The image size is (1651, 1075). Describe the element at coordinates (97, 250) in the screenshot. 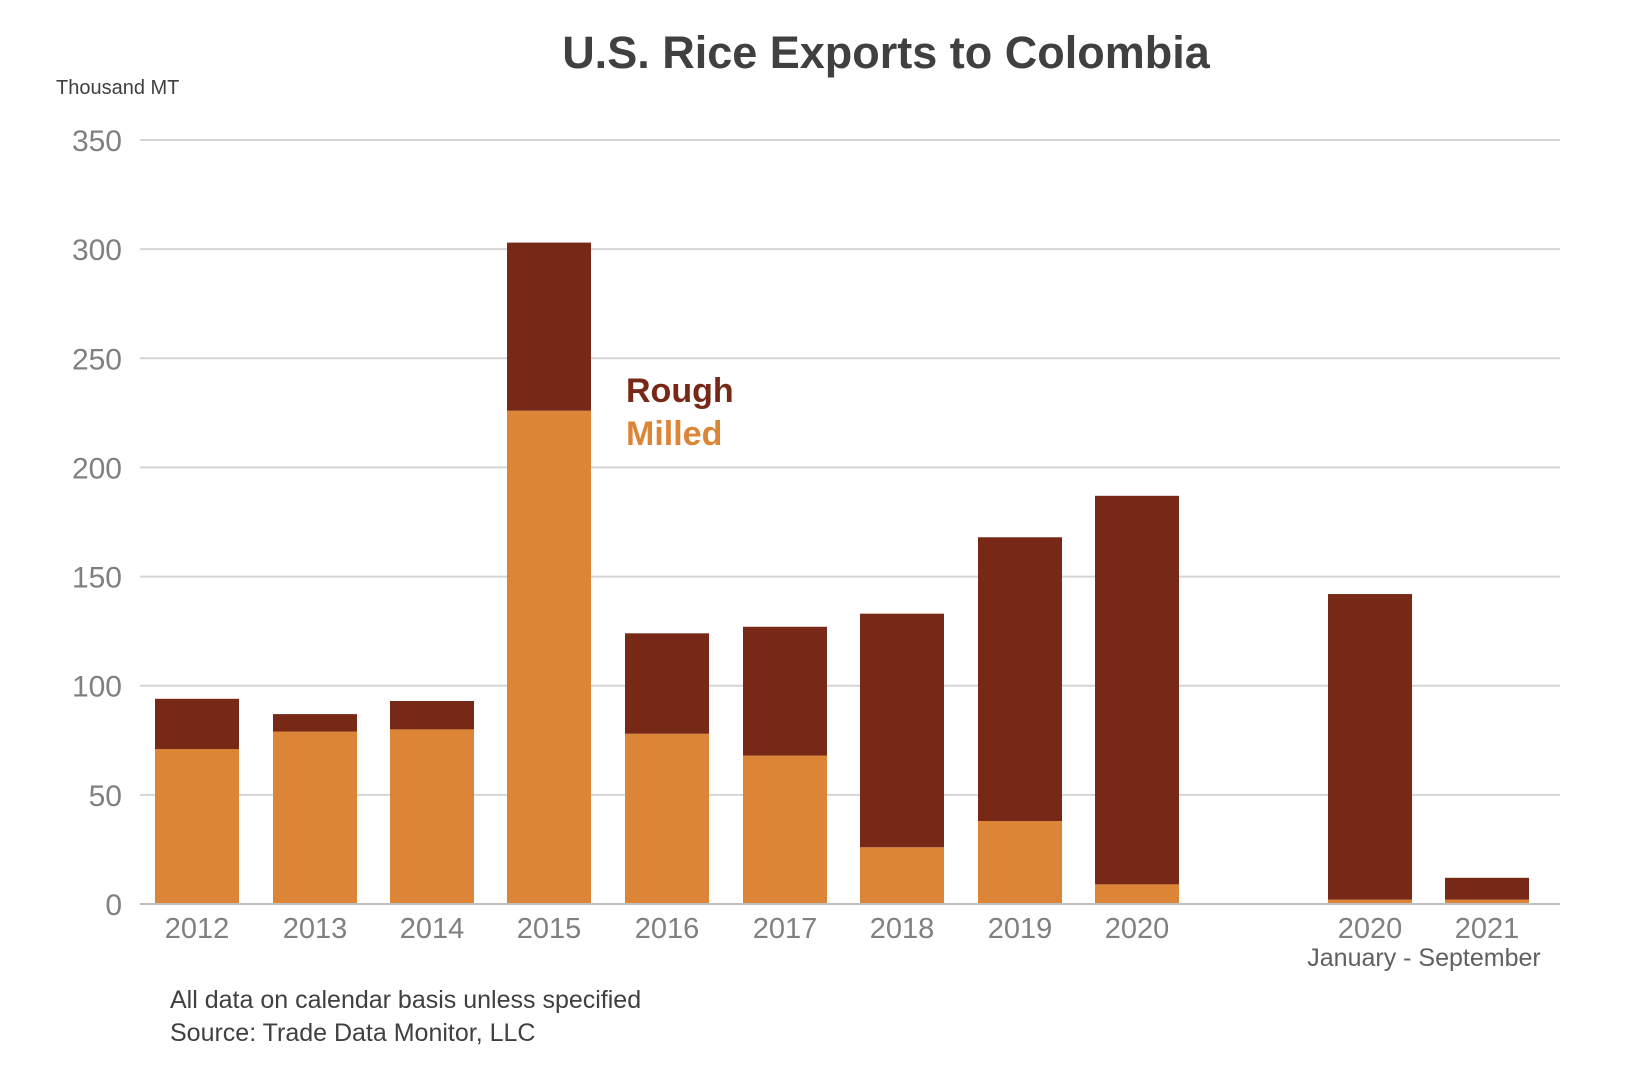

I see `y-tick-label: 300` at that location.